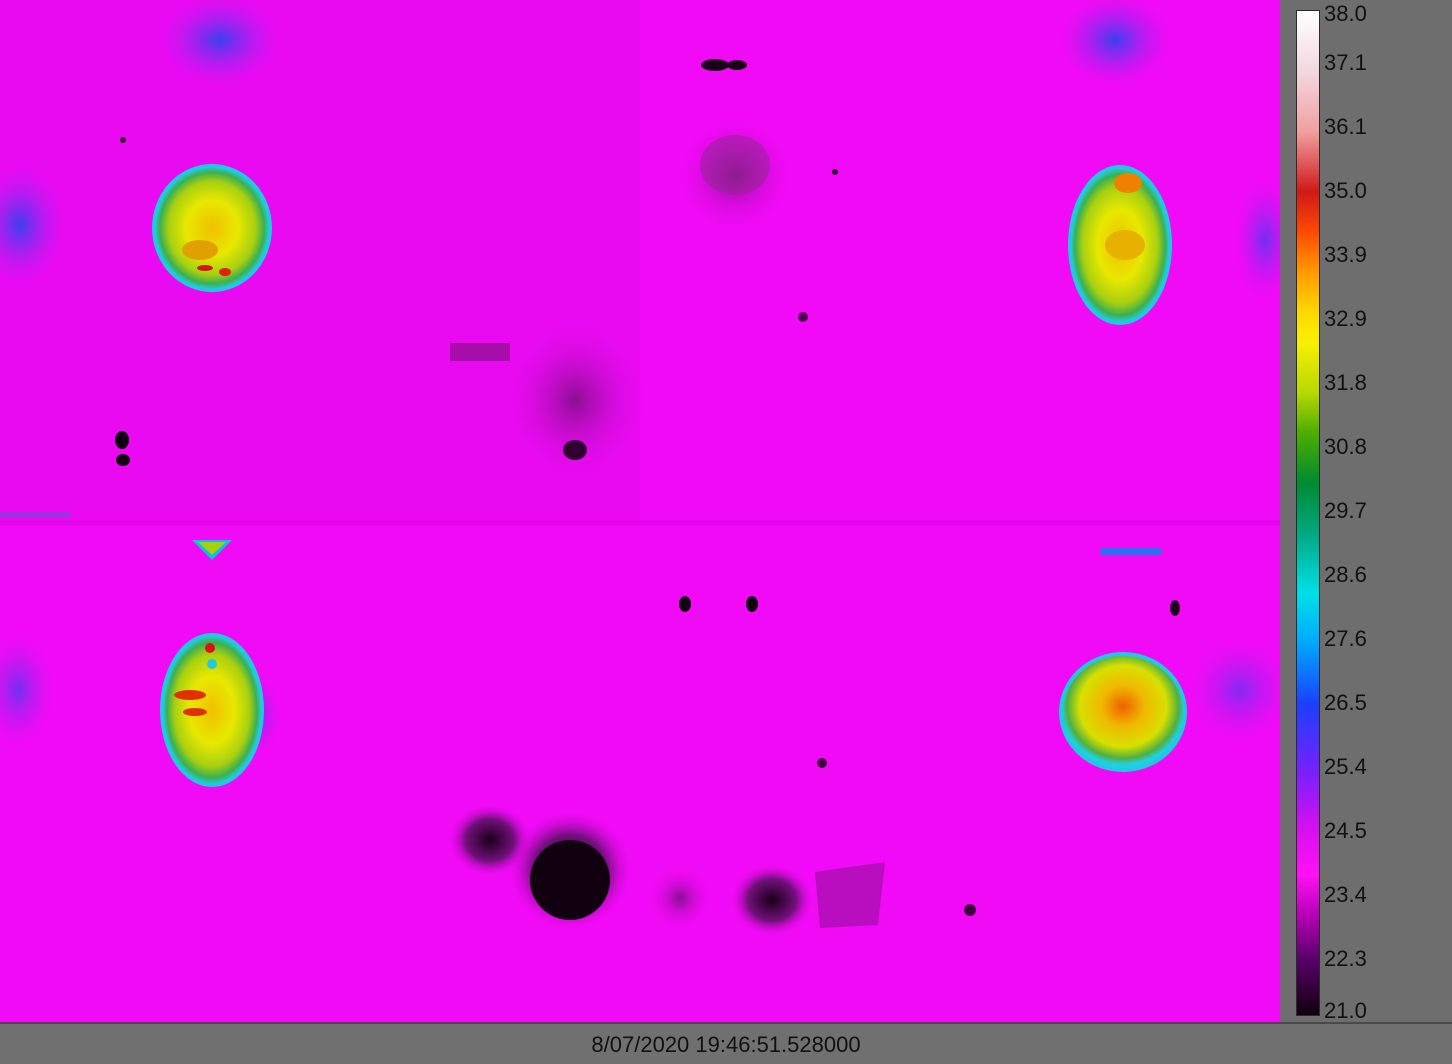 The width and height of the screenshot is (1452, 1064). What do you see at coordinates (1345, 126) in the screenshot?
I see `scale-tick: 36.1` at bounding box center [1345, 126].